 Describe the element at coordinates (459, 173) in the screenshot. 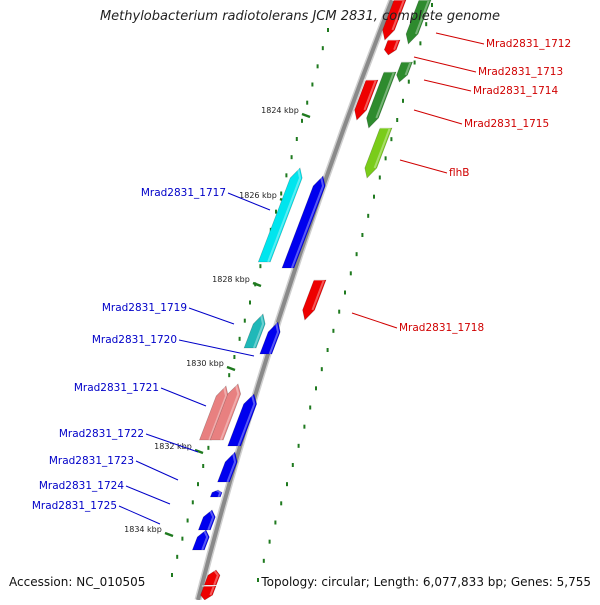

I see `gene-label-flhb: flhB` at that location.